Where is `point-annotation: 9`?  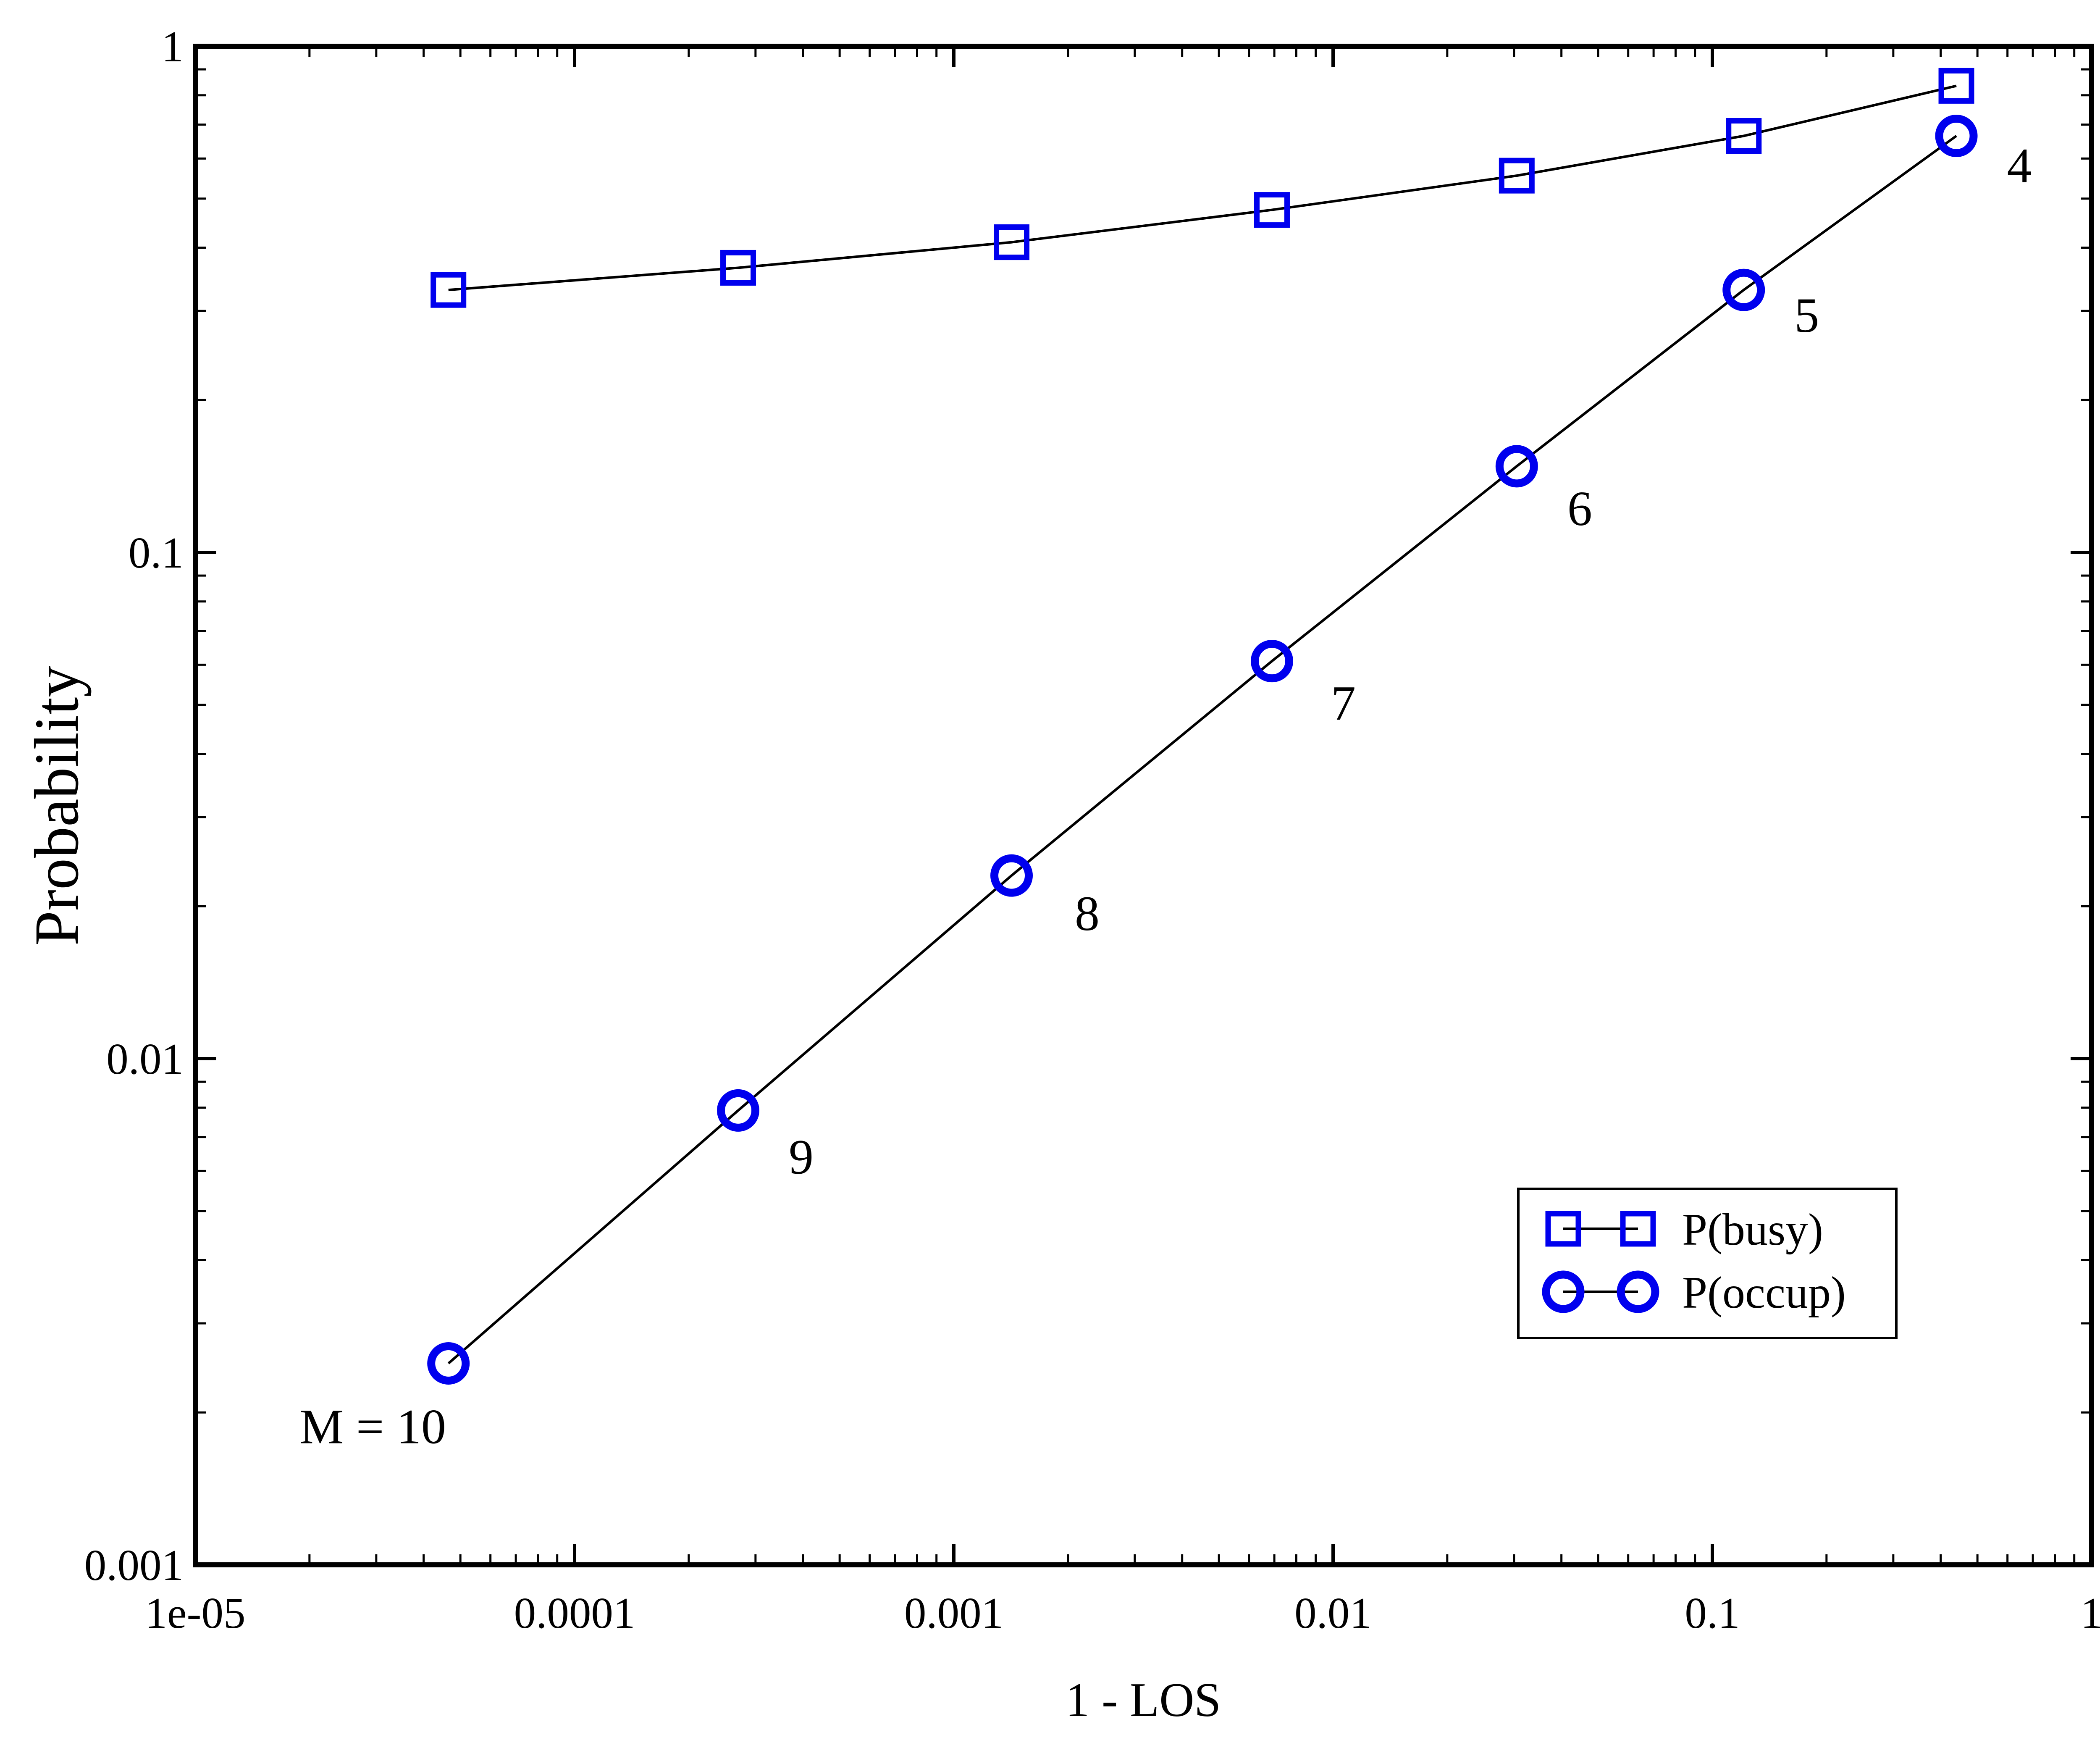 point-annotation: 9 is located at coordinates (801, 1156).